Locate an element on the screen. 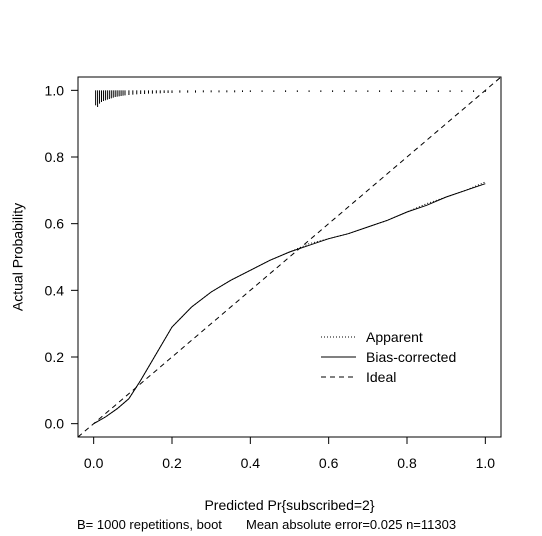  x-tick-label: 0.4 is located at coordinates (251, 463).